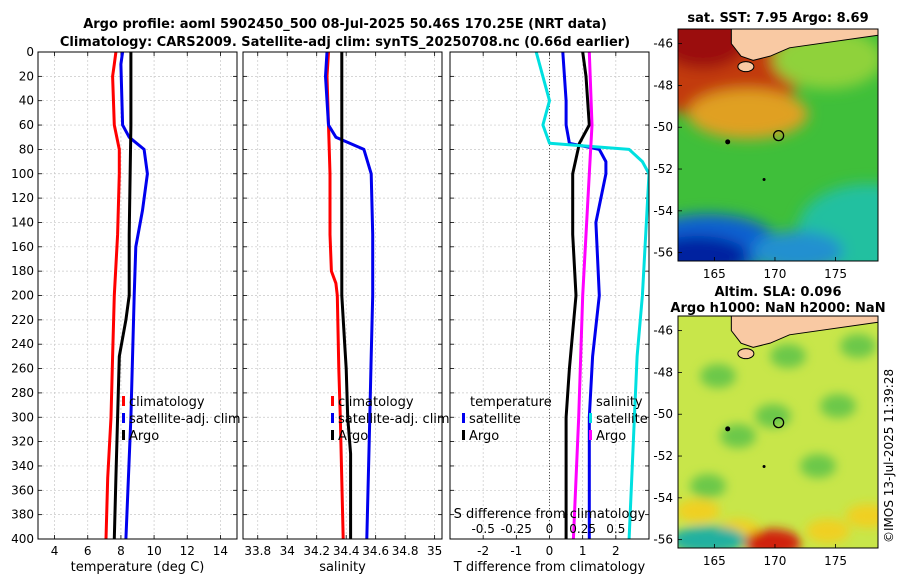 The height and width of the screenshot is (584, 900). What do you see at coordinates (375, 551) in the screenshot?
I see `x-tick-label: 34.6` at bounding box center [375, 551].